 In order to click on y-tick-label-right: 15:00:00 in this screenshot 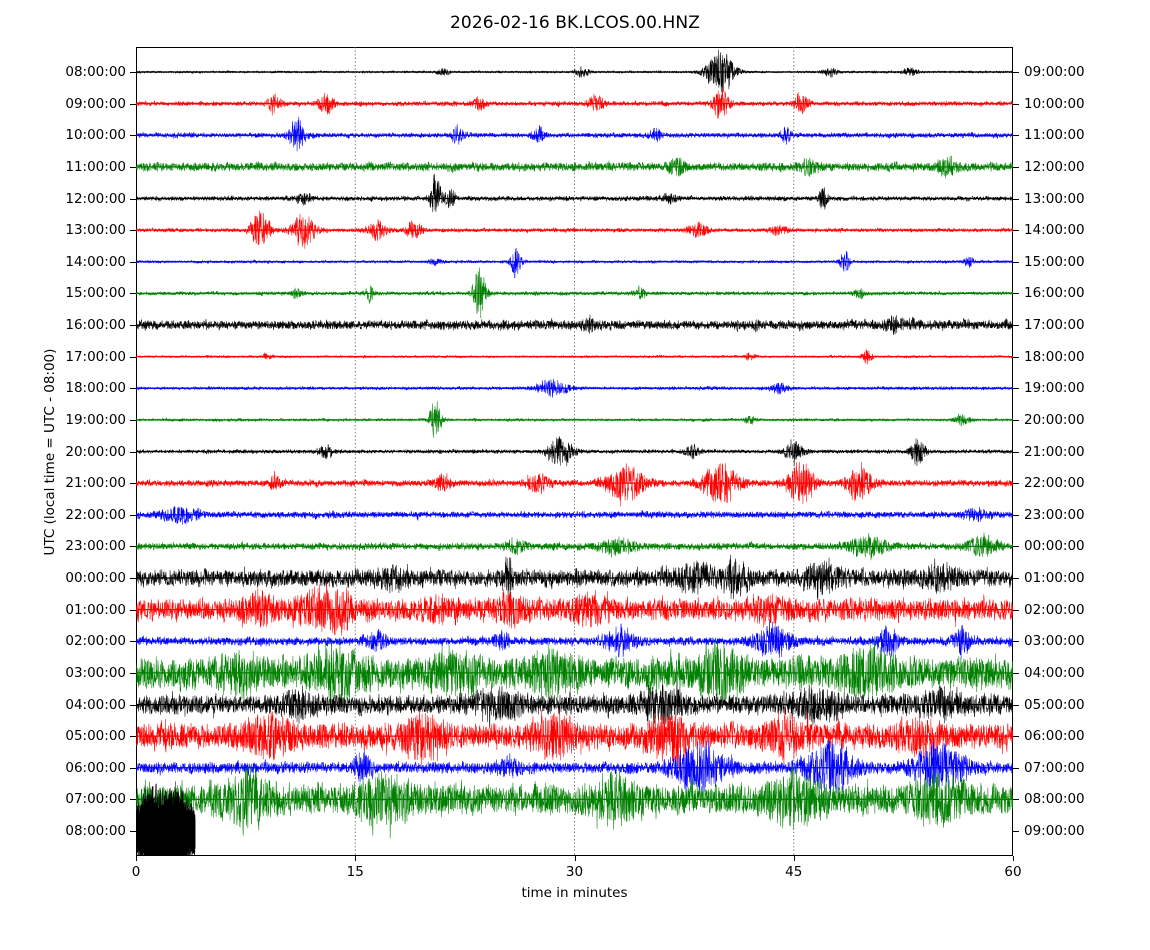, I will do `click(1054, 261)`.